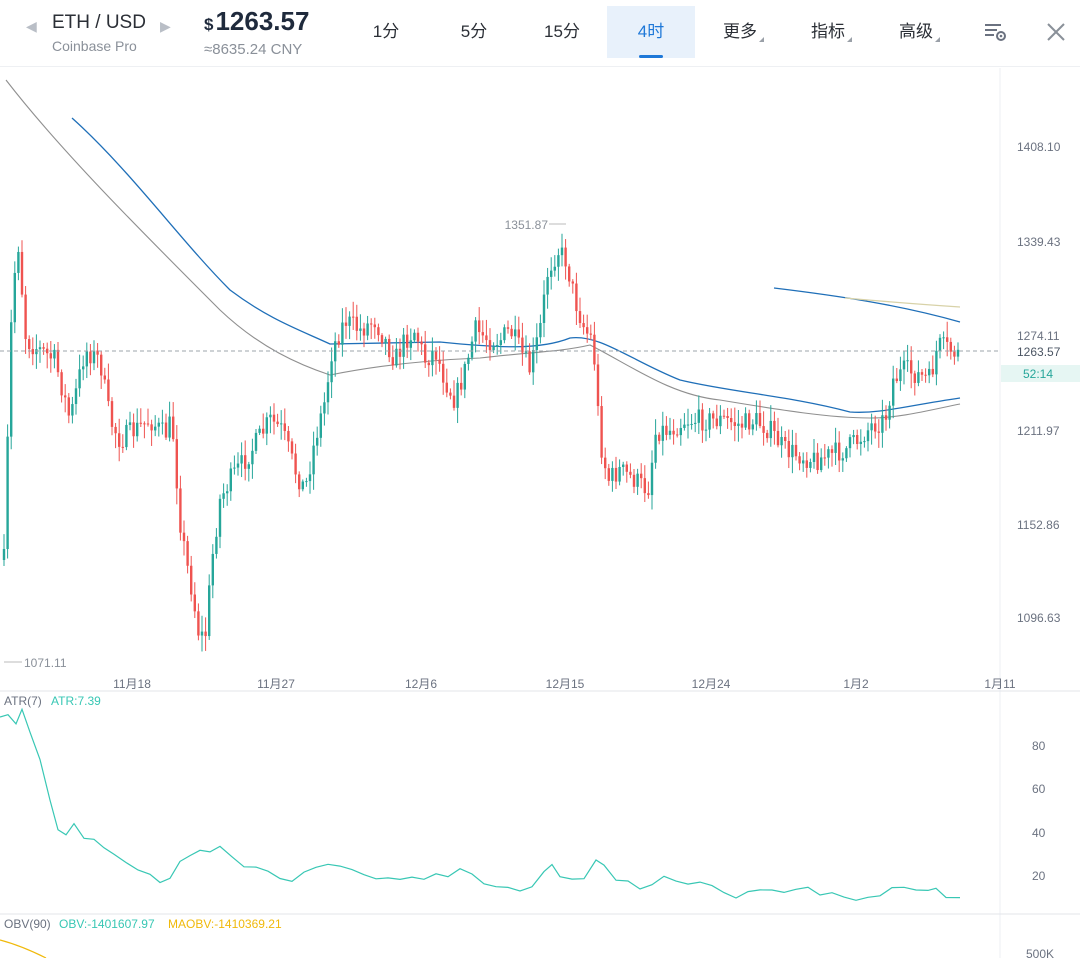 Image resolution: width=1080 pixels, height=963 pixels. What do you see at coordinates (165, 26) in the screenshot?
I see `next-arrow-icon: ▶` at bounding box center [165, 26].